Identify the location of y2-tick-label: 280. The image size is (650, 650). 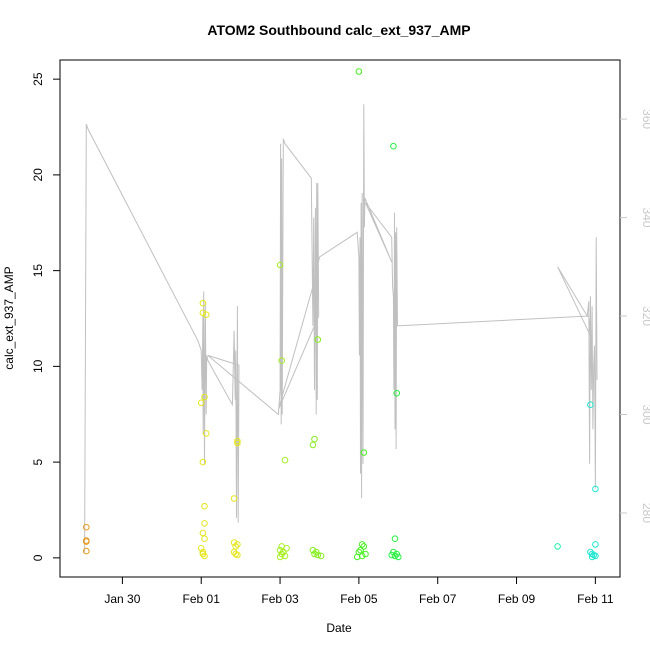
(645, 513).